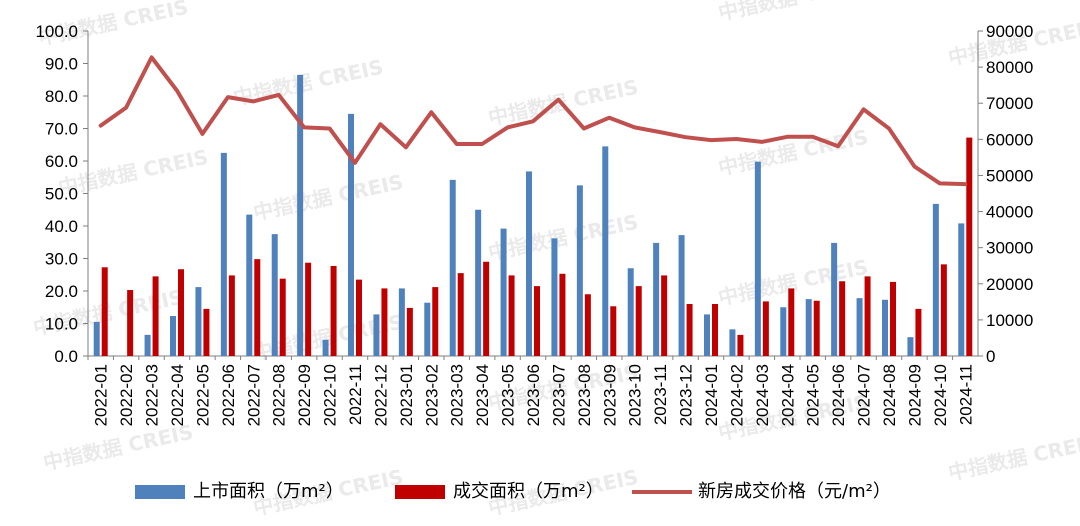 This screenshot has height=526, width=1080. I want to click on x-tick-label: 2024-05, so click(813, 395).